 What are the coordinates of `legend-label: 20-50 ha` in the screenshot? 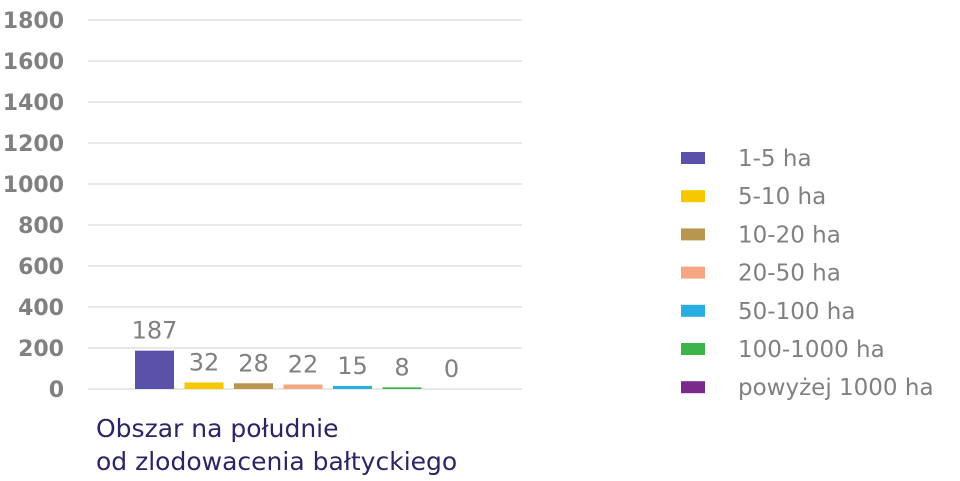 It's located at (789, 274).